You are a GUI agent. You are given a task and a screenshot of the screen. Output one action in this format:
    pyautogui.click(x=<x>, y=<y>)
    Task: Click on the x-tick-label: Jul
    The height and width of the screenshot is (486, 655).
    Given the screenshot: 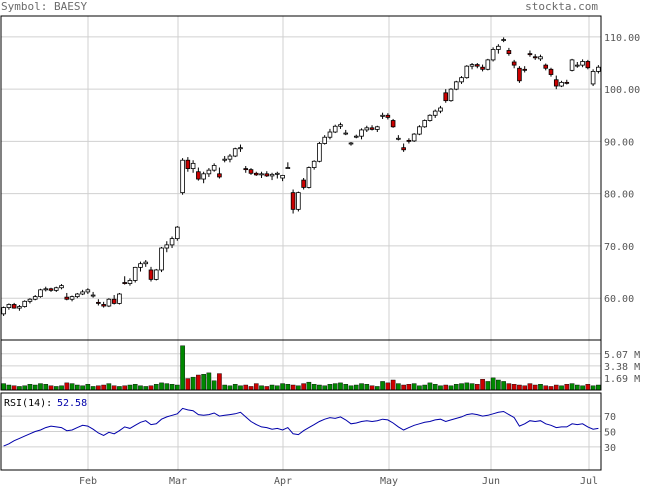 What is the action you would take?
    pyautogui.click(x=589, y=481)
    